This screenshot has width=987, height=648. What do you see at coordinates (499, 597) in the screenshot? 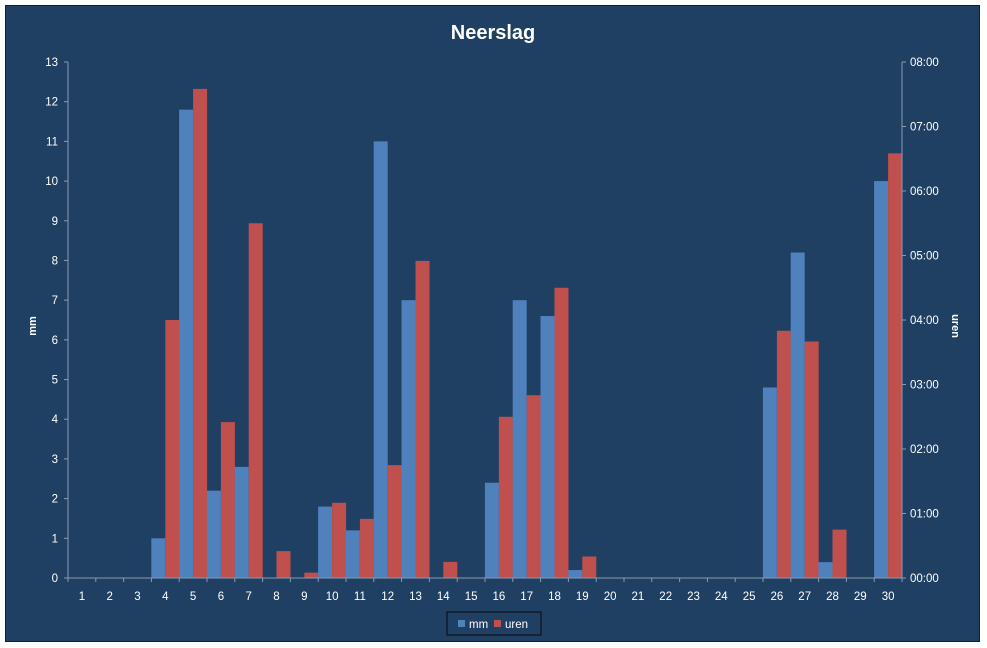
I see `x-tick-label: 16` at bounding box center [499, 597].